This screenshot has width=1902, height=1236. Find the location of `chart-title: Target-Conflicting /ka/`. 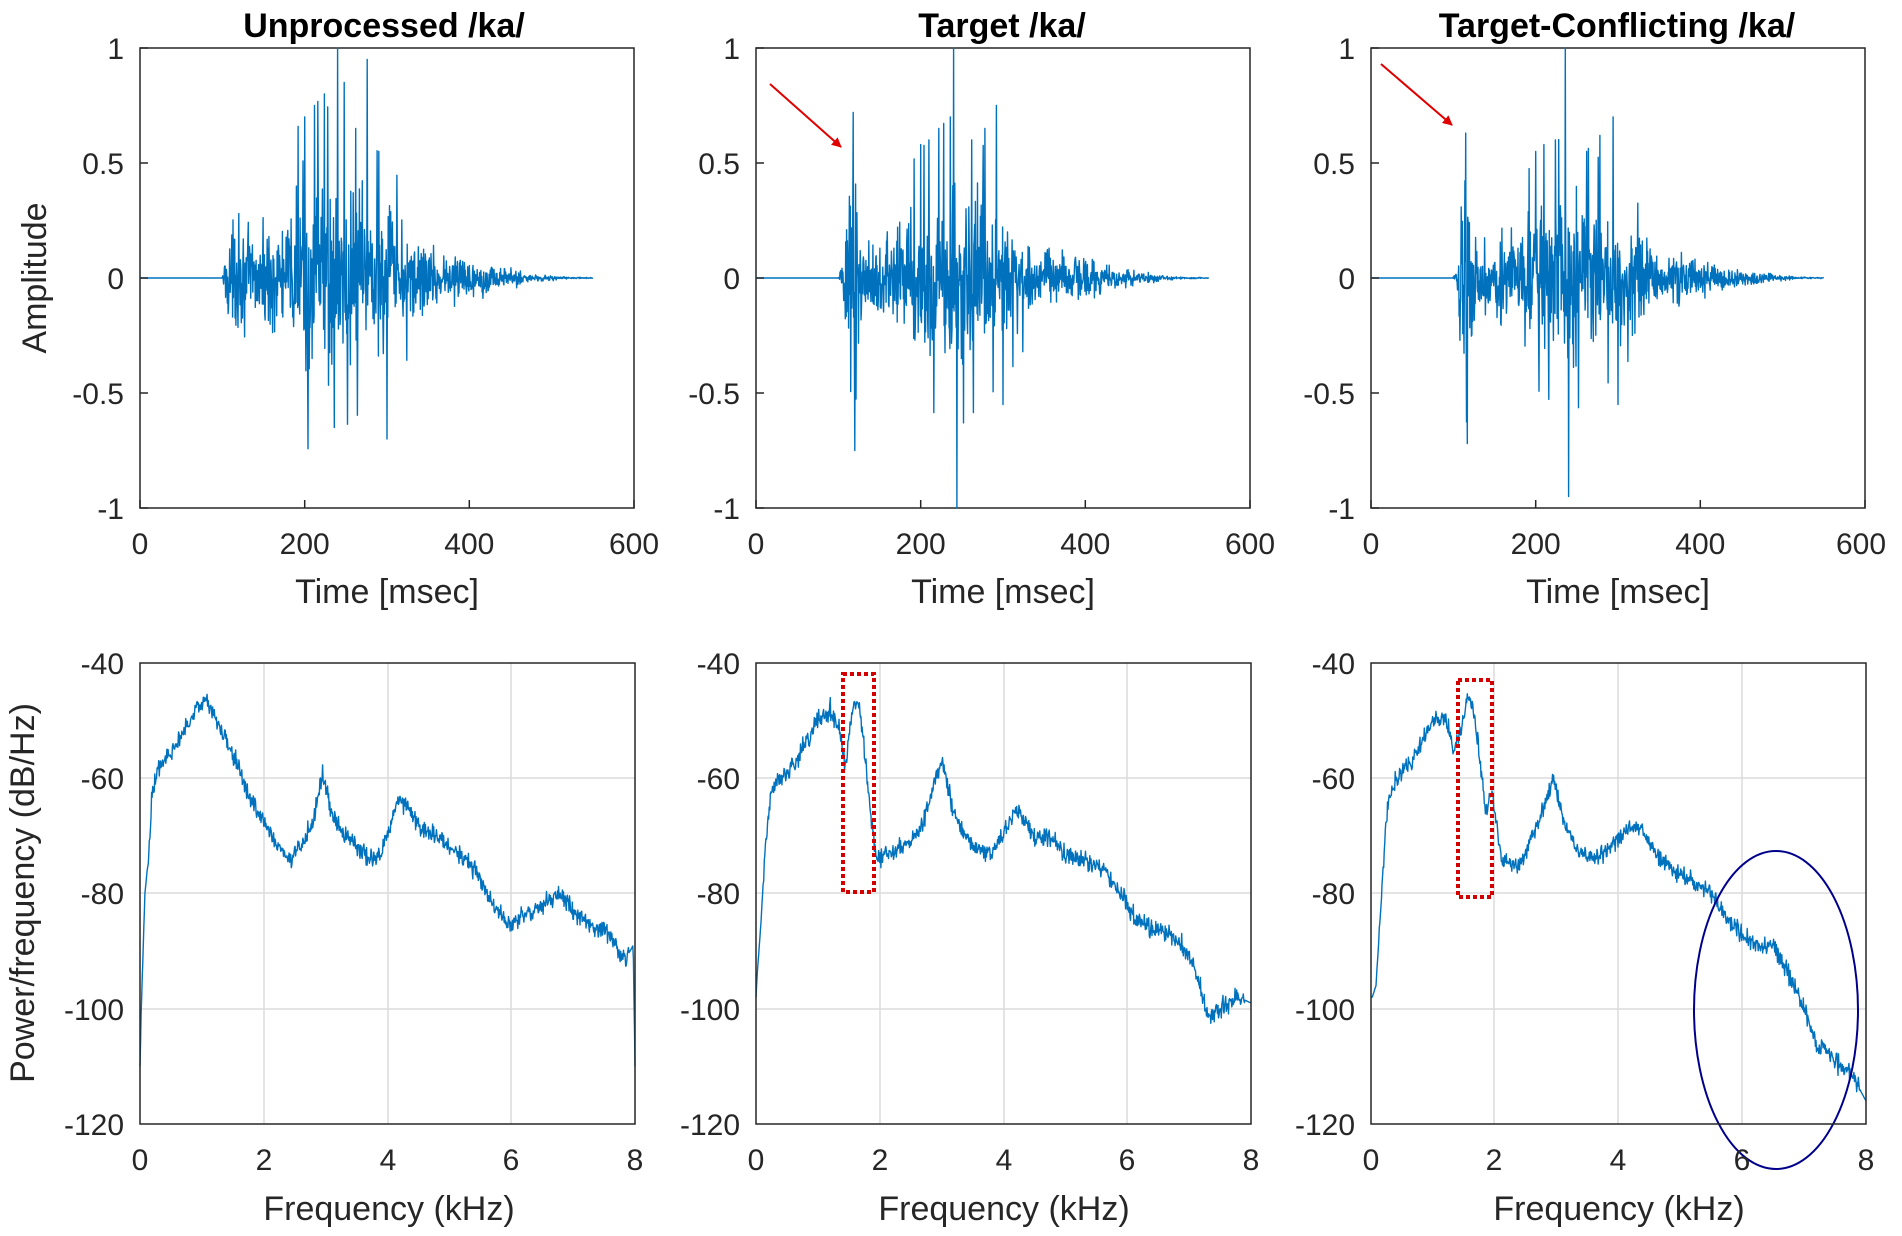

chart-title: Target-Conflicting /ka/ is located at coordinates (1617, 26).